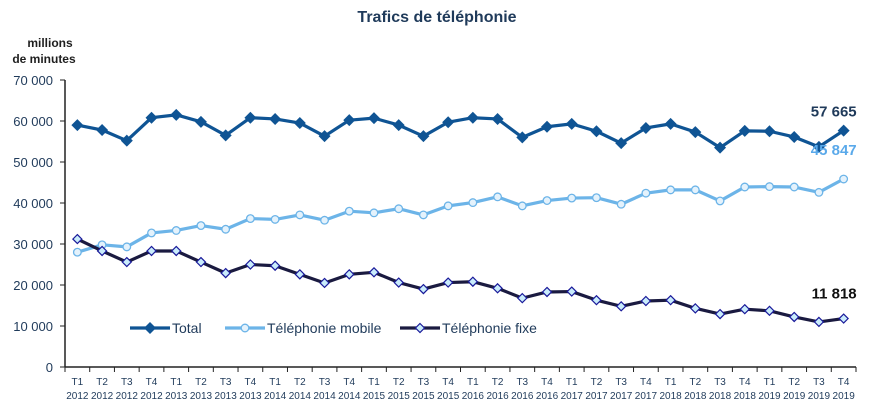  I want to click on y-tick-label: 0, so click(49, 367).